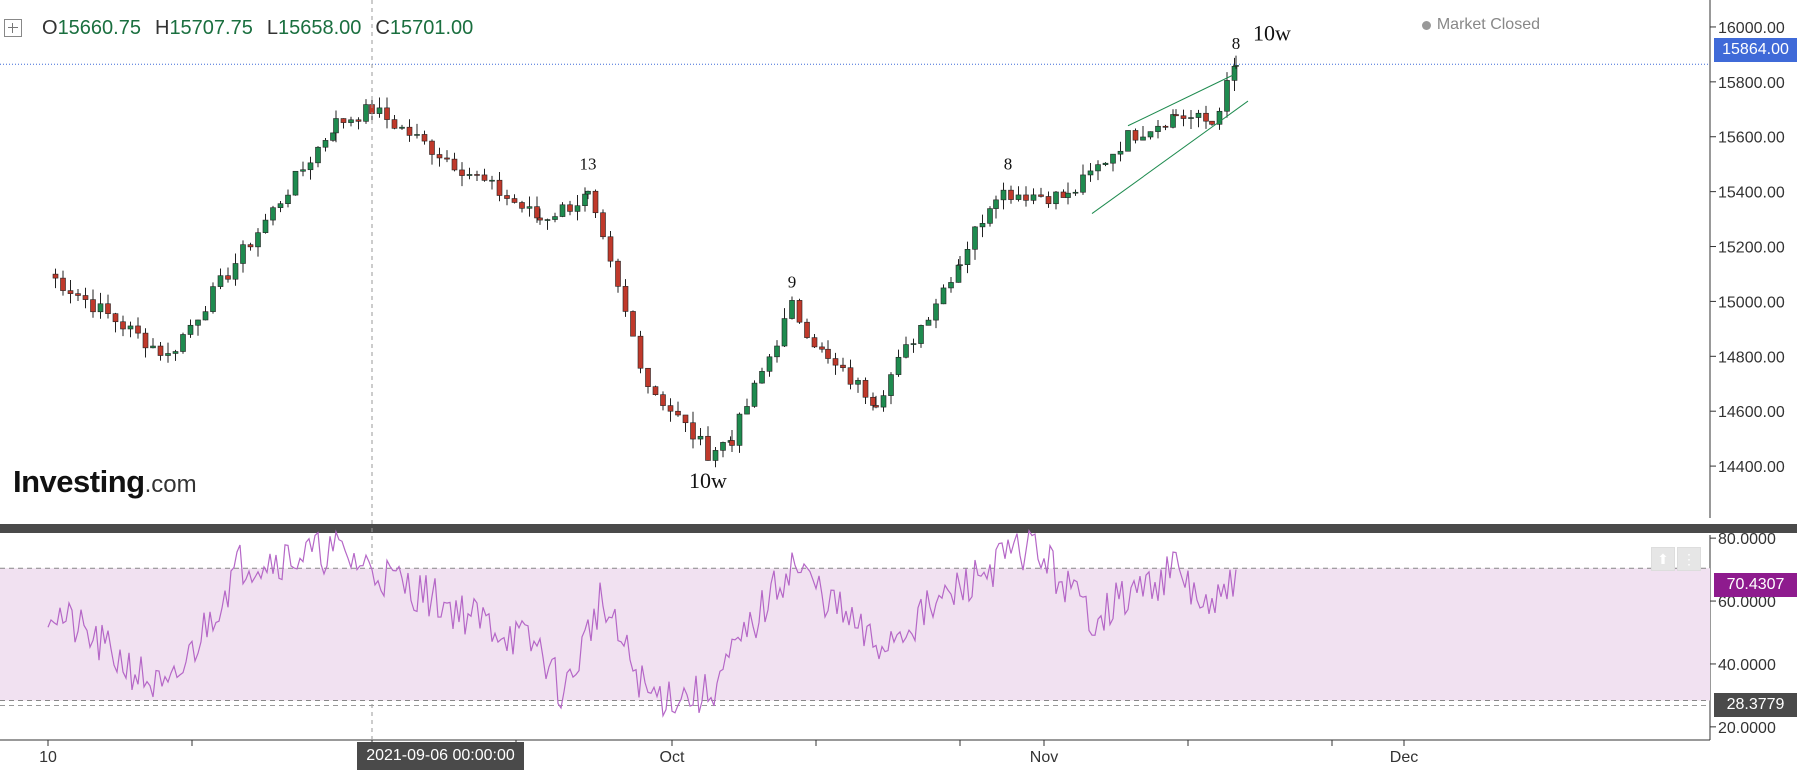  What do you see at coordinates (1663, 559) in the screenshot?
I see `move-up-icon: ⬆` at bounding box center [1663, 559].